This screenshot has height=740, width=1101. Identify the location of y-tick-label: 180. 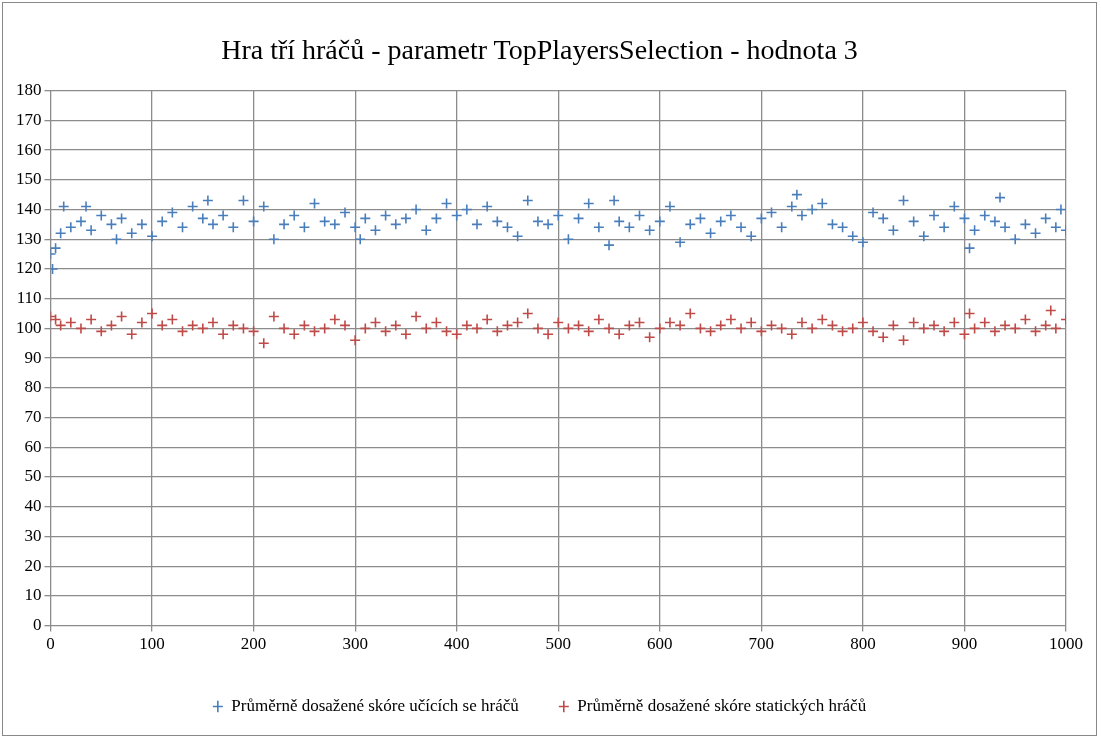
(29, 90).